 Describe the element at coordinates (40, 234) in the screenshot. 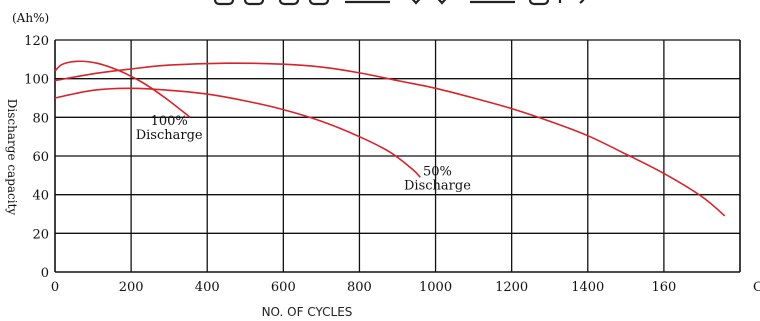

I see `y-tick-label: 20` at that location.